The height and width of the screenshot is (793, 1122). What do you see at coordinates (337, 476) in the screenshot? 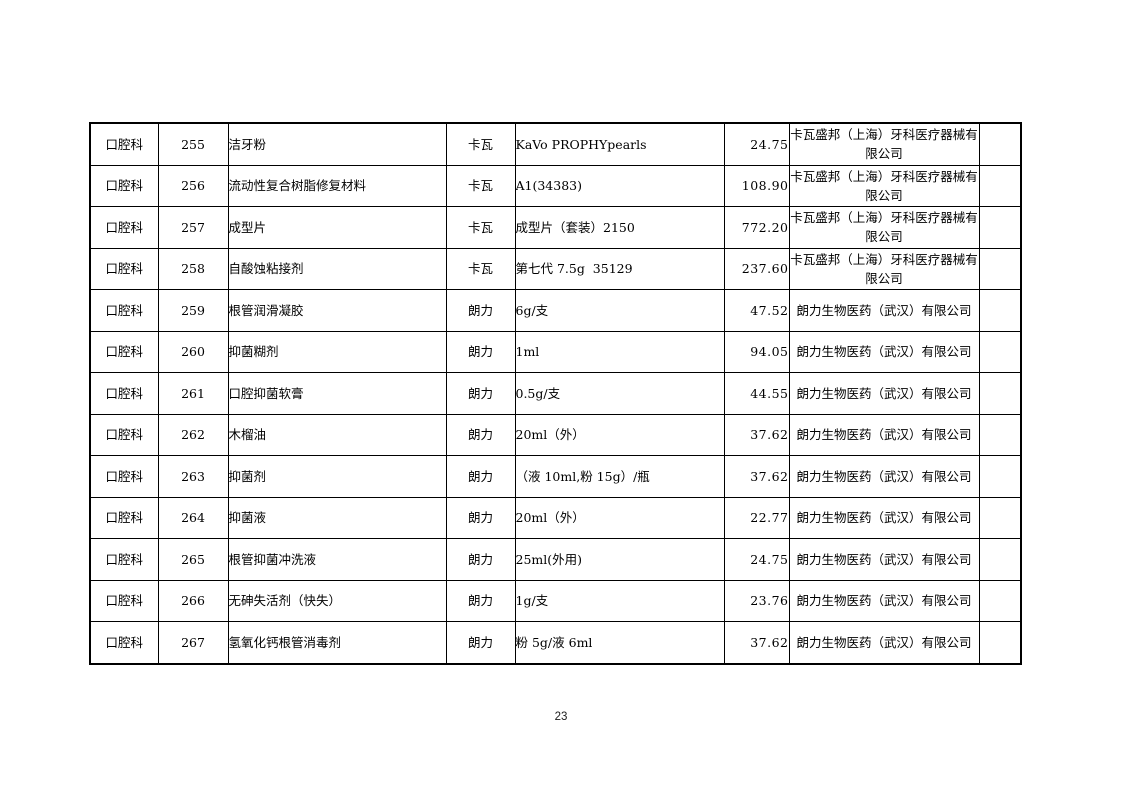
I see `cell-product-name: 抑菌剂` at bounding box center [337, 476].